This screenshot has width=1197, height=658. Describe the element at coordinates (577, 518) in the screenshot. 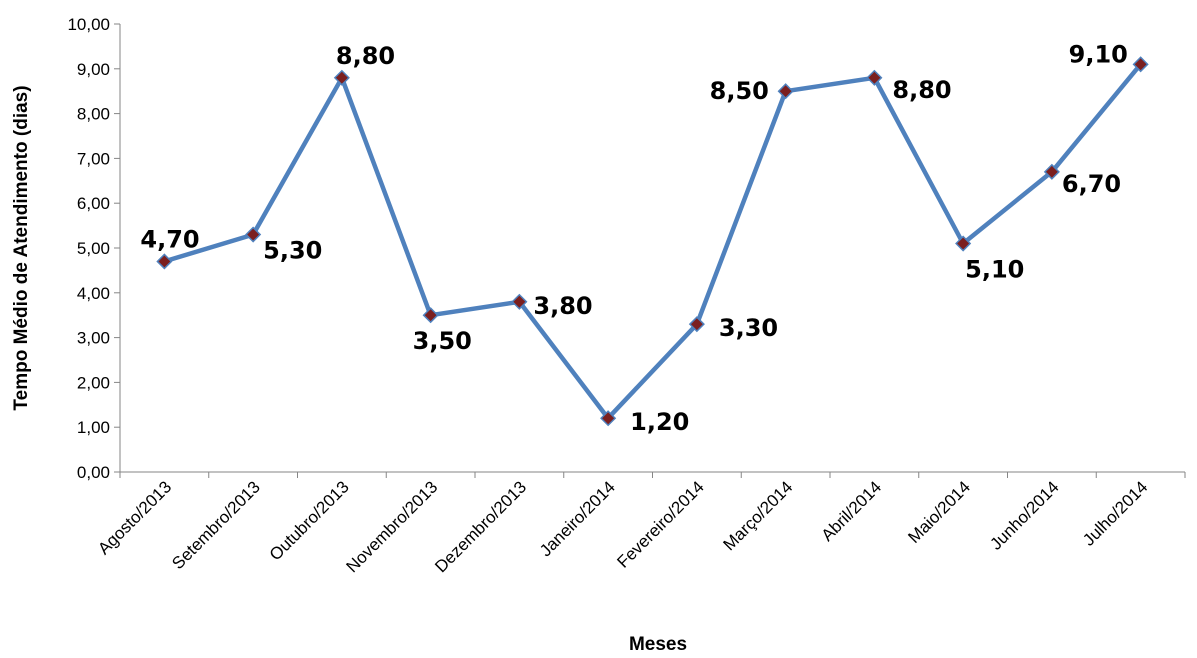

I see `x-tick-label: Janeiro/2014` at that location.